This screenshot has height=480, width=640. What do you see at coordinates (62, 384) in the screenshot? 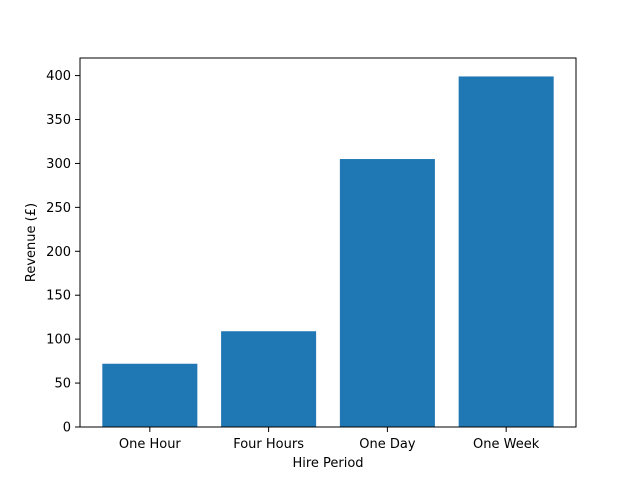
I see `y-tick-label: 50` at bounding box center [62, 384].